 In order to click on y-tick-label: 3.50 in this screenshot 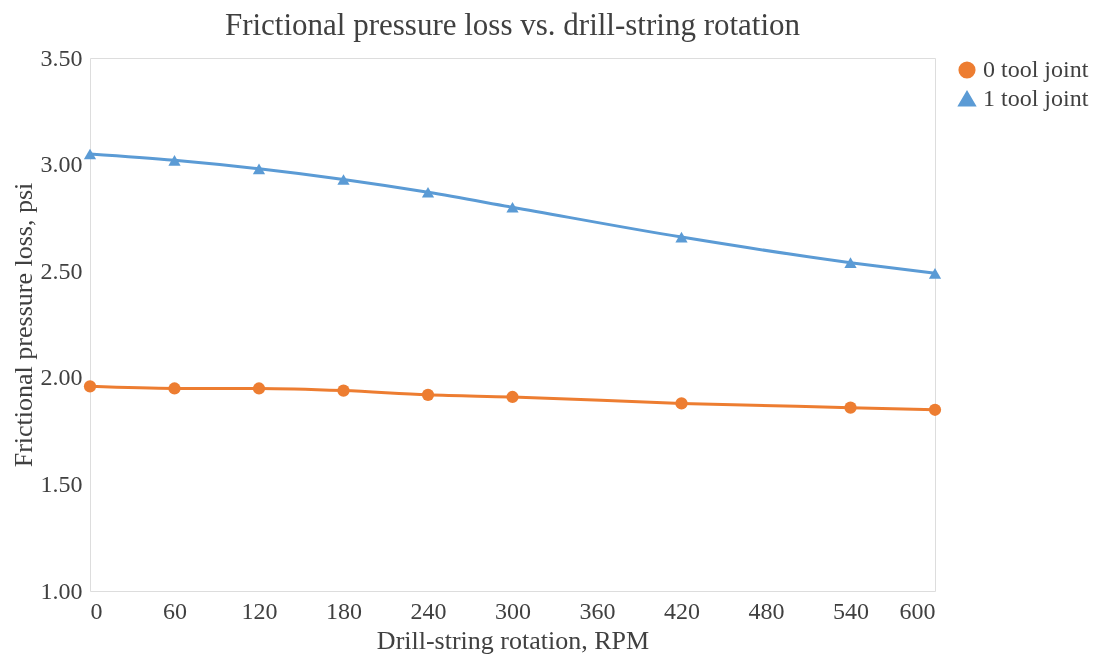, I will do `click(61, 57)`.